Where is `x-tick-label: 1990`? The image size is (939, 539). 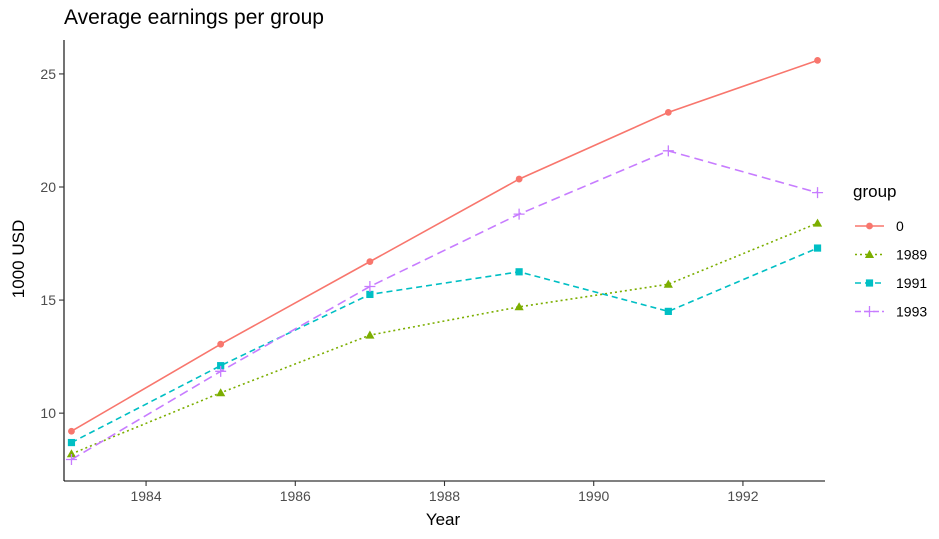
x-tick-label: 1990 is located at coordinates (593, 496).